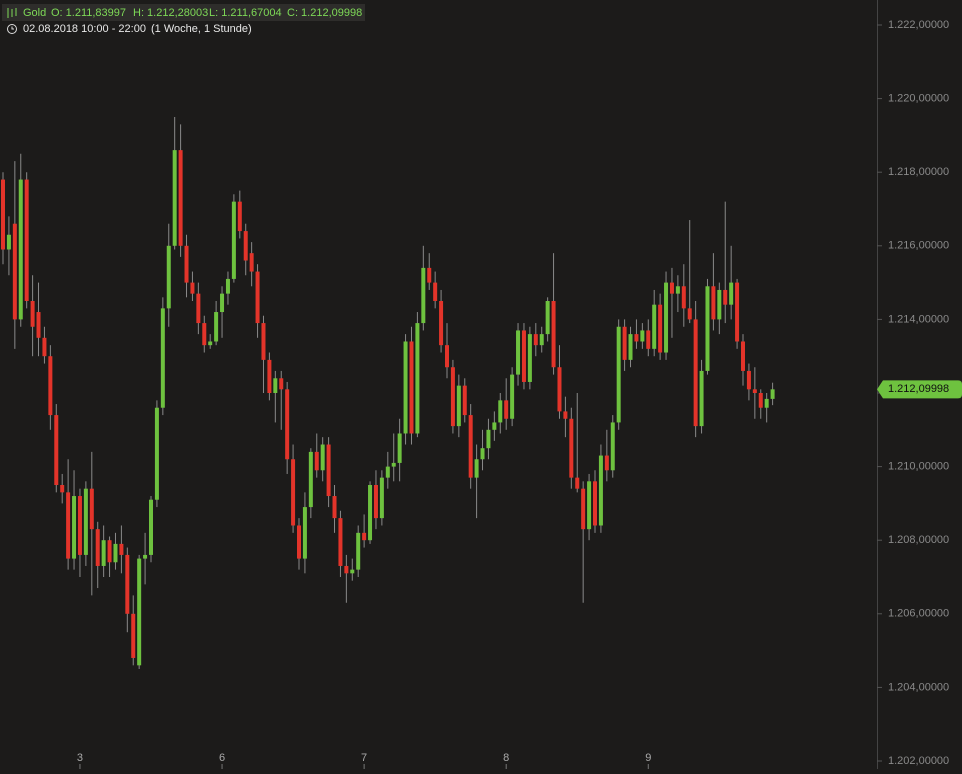 This screenshot has height=774, width=962. I want to click on header-interval: (1 Woche, 1 Stunde), so click(201, 29).